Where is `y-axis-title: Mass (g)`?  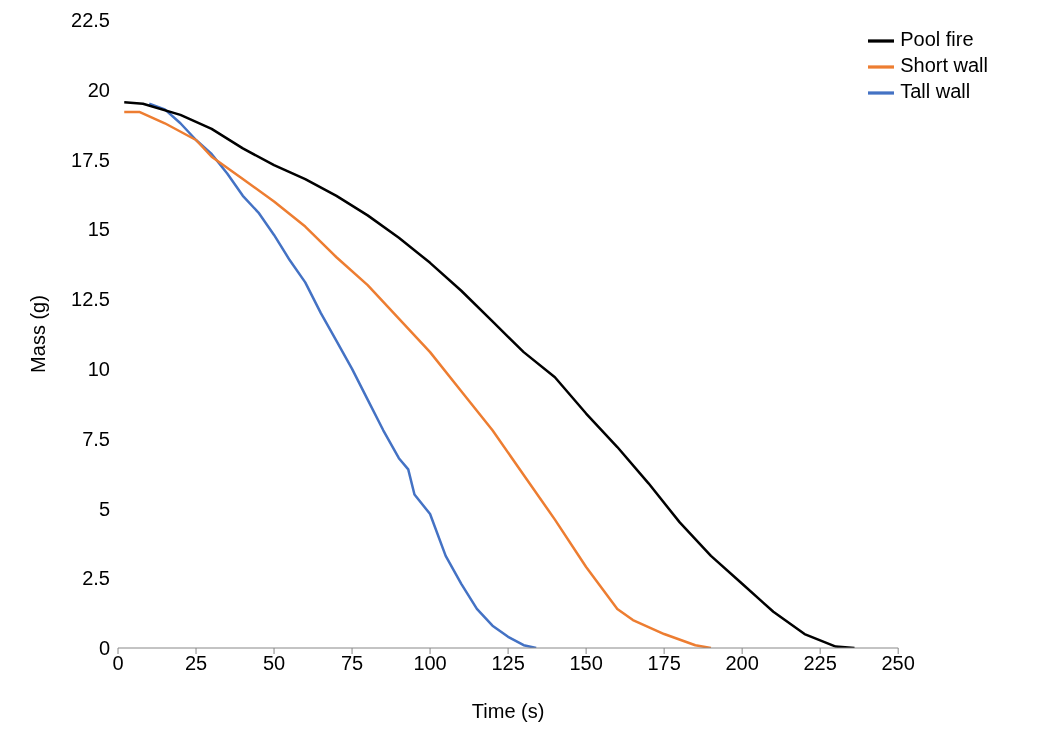
y-axis-title: Mass (g) is located at coordinates (38, 334).